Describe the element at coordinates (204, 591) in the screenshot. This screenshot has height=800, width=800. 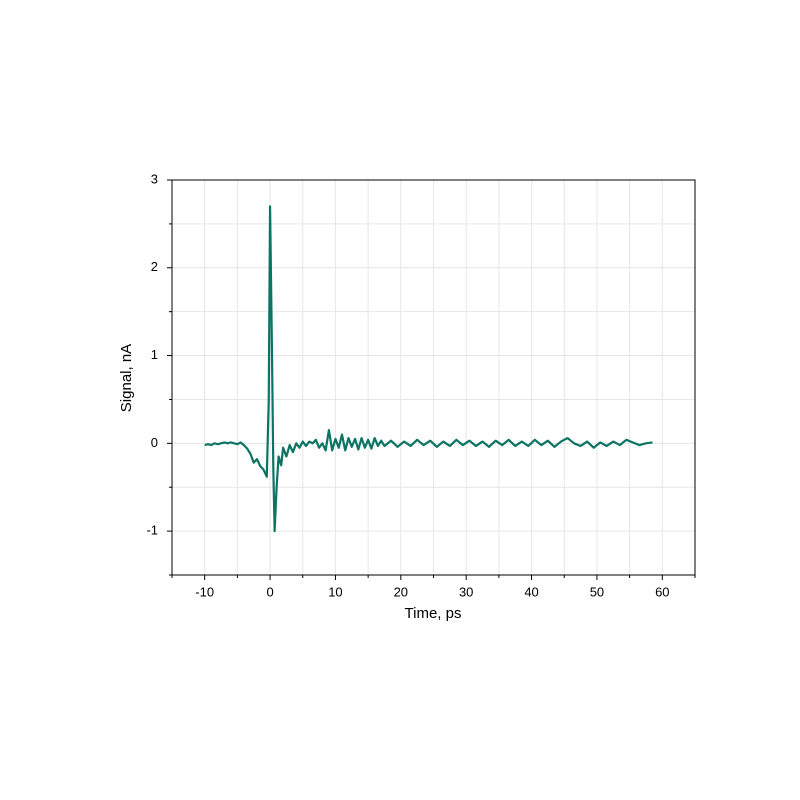
I see `x-tick-label: -10` at that location.